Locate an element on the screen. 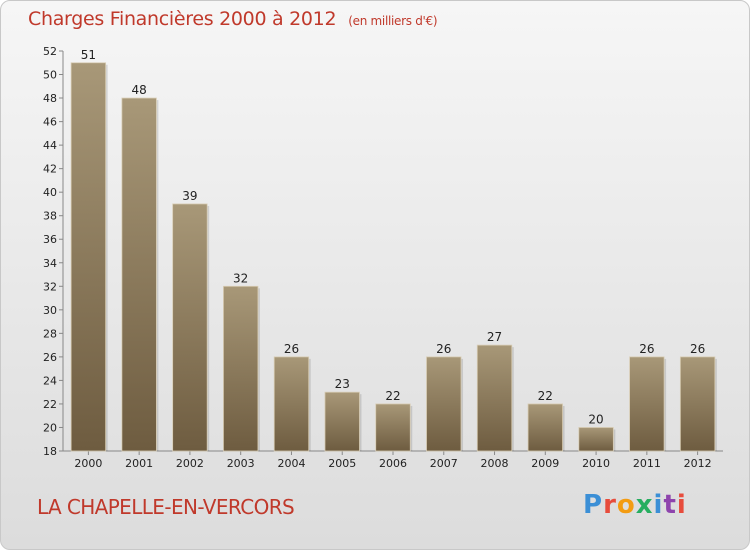 The height and width of the screenshot is (550, 750). bar-2008 is located at coordinates (494, 398).